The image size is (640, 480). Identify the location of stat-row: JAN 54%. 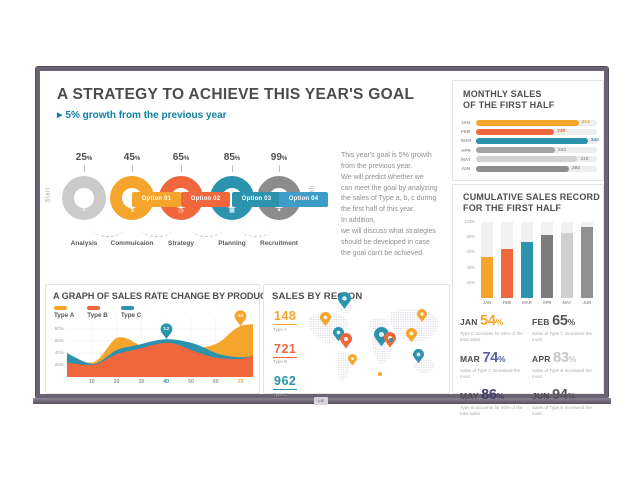
(493, 321).